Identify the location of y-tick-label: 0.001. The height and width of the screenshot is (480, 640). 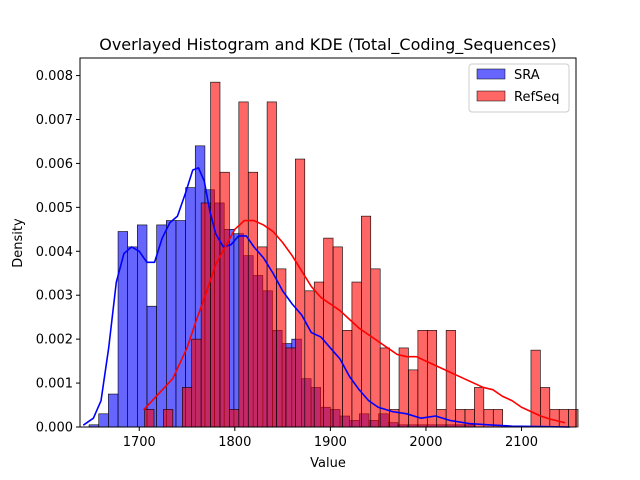
(54, 384).